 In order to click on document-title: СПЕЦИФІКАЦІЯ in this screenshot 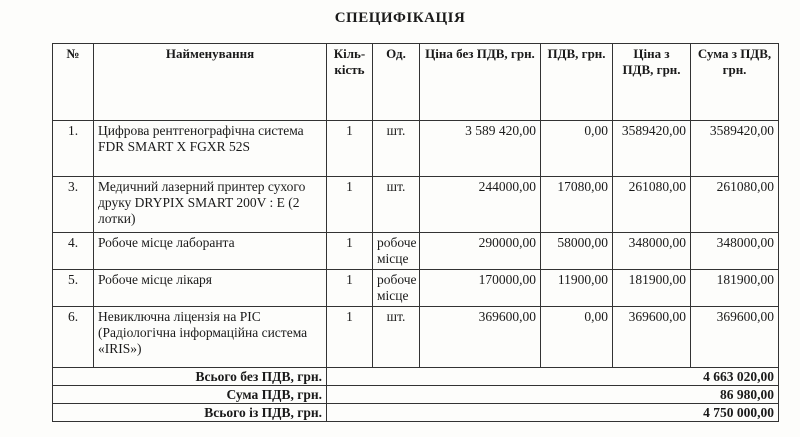, I will do `click(400, 18)`.